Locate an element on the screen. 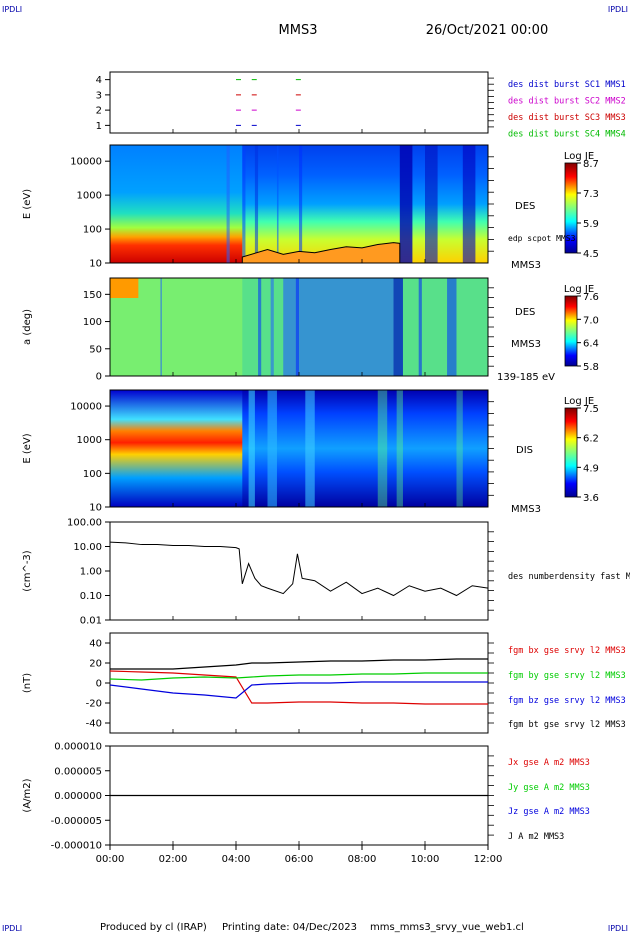 The width and height of the screenshot is (630, 934). corner-label-br: IPDLI is located at coordinates (618, 928).